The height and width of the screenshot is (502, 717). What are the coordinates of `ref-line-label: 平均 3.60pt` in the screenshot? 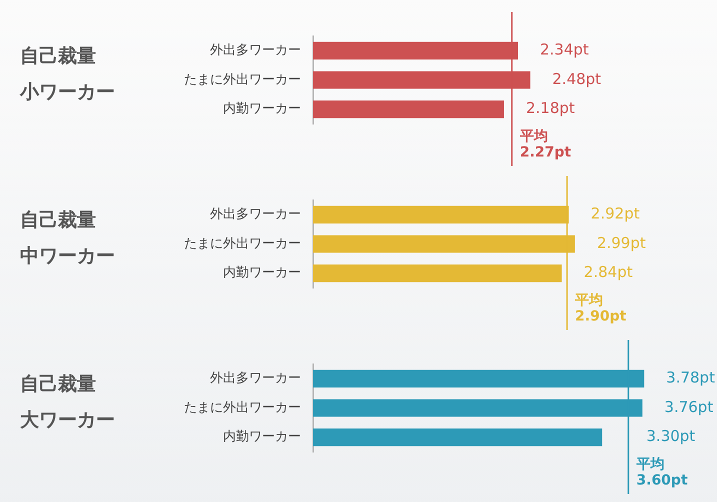 It's located at (661, 472).